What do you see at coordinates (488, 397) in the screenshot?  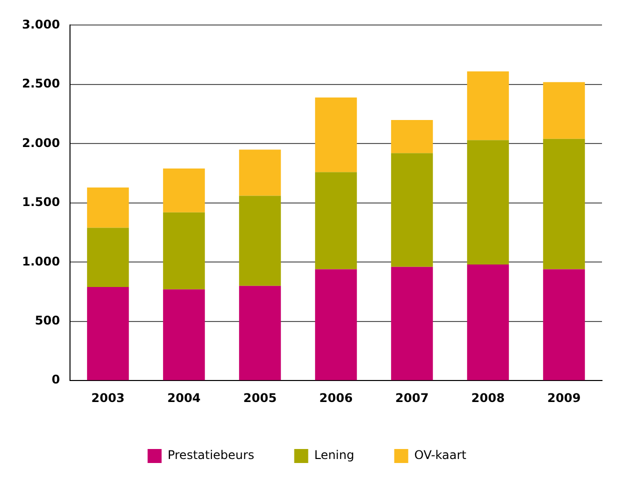 I see `x-tick-label: 2008` at bounding box center [488, 397].